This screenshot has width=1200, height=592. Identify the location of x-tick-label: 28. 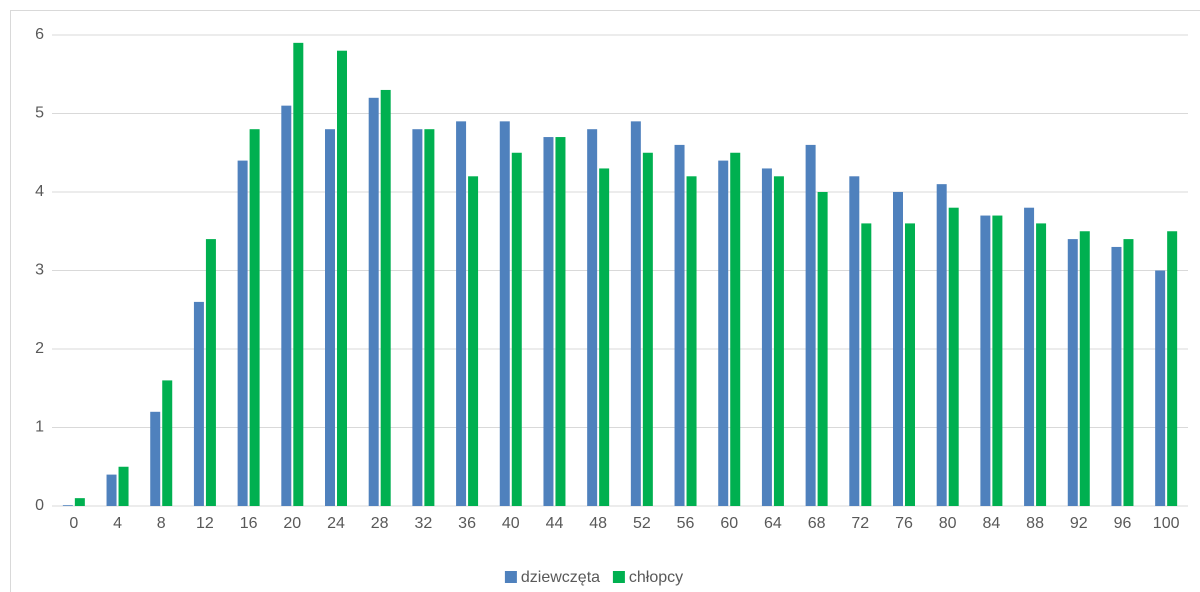
(380, 523).